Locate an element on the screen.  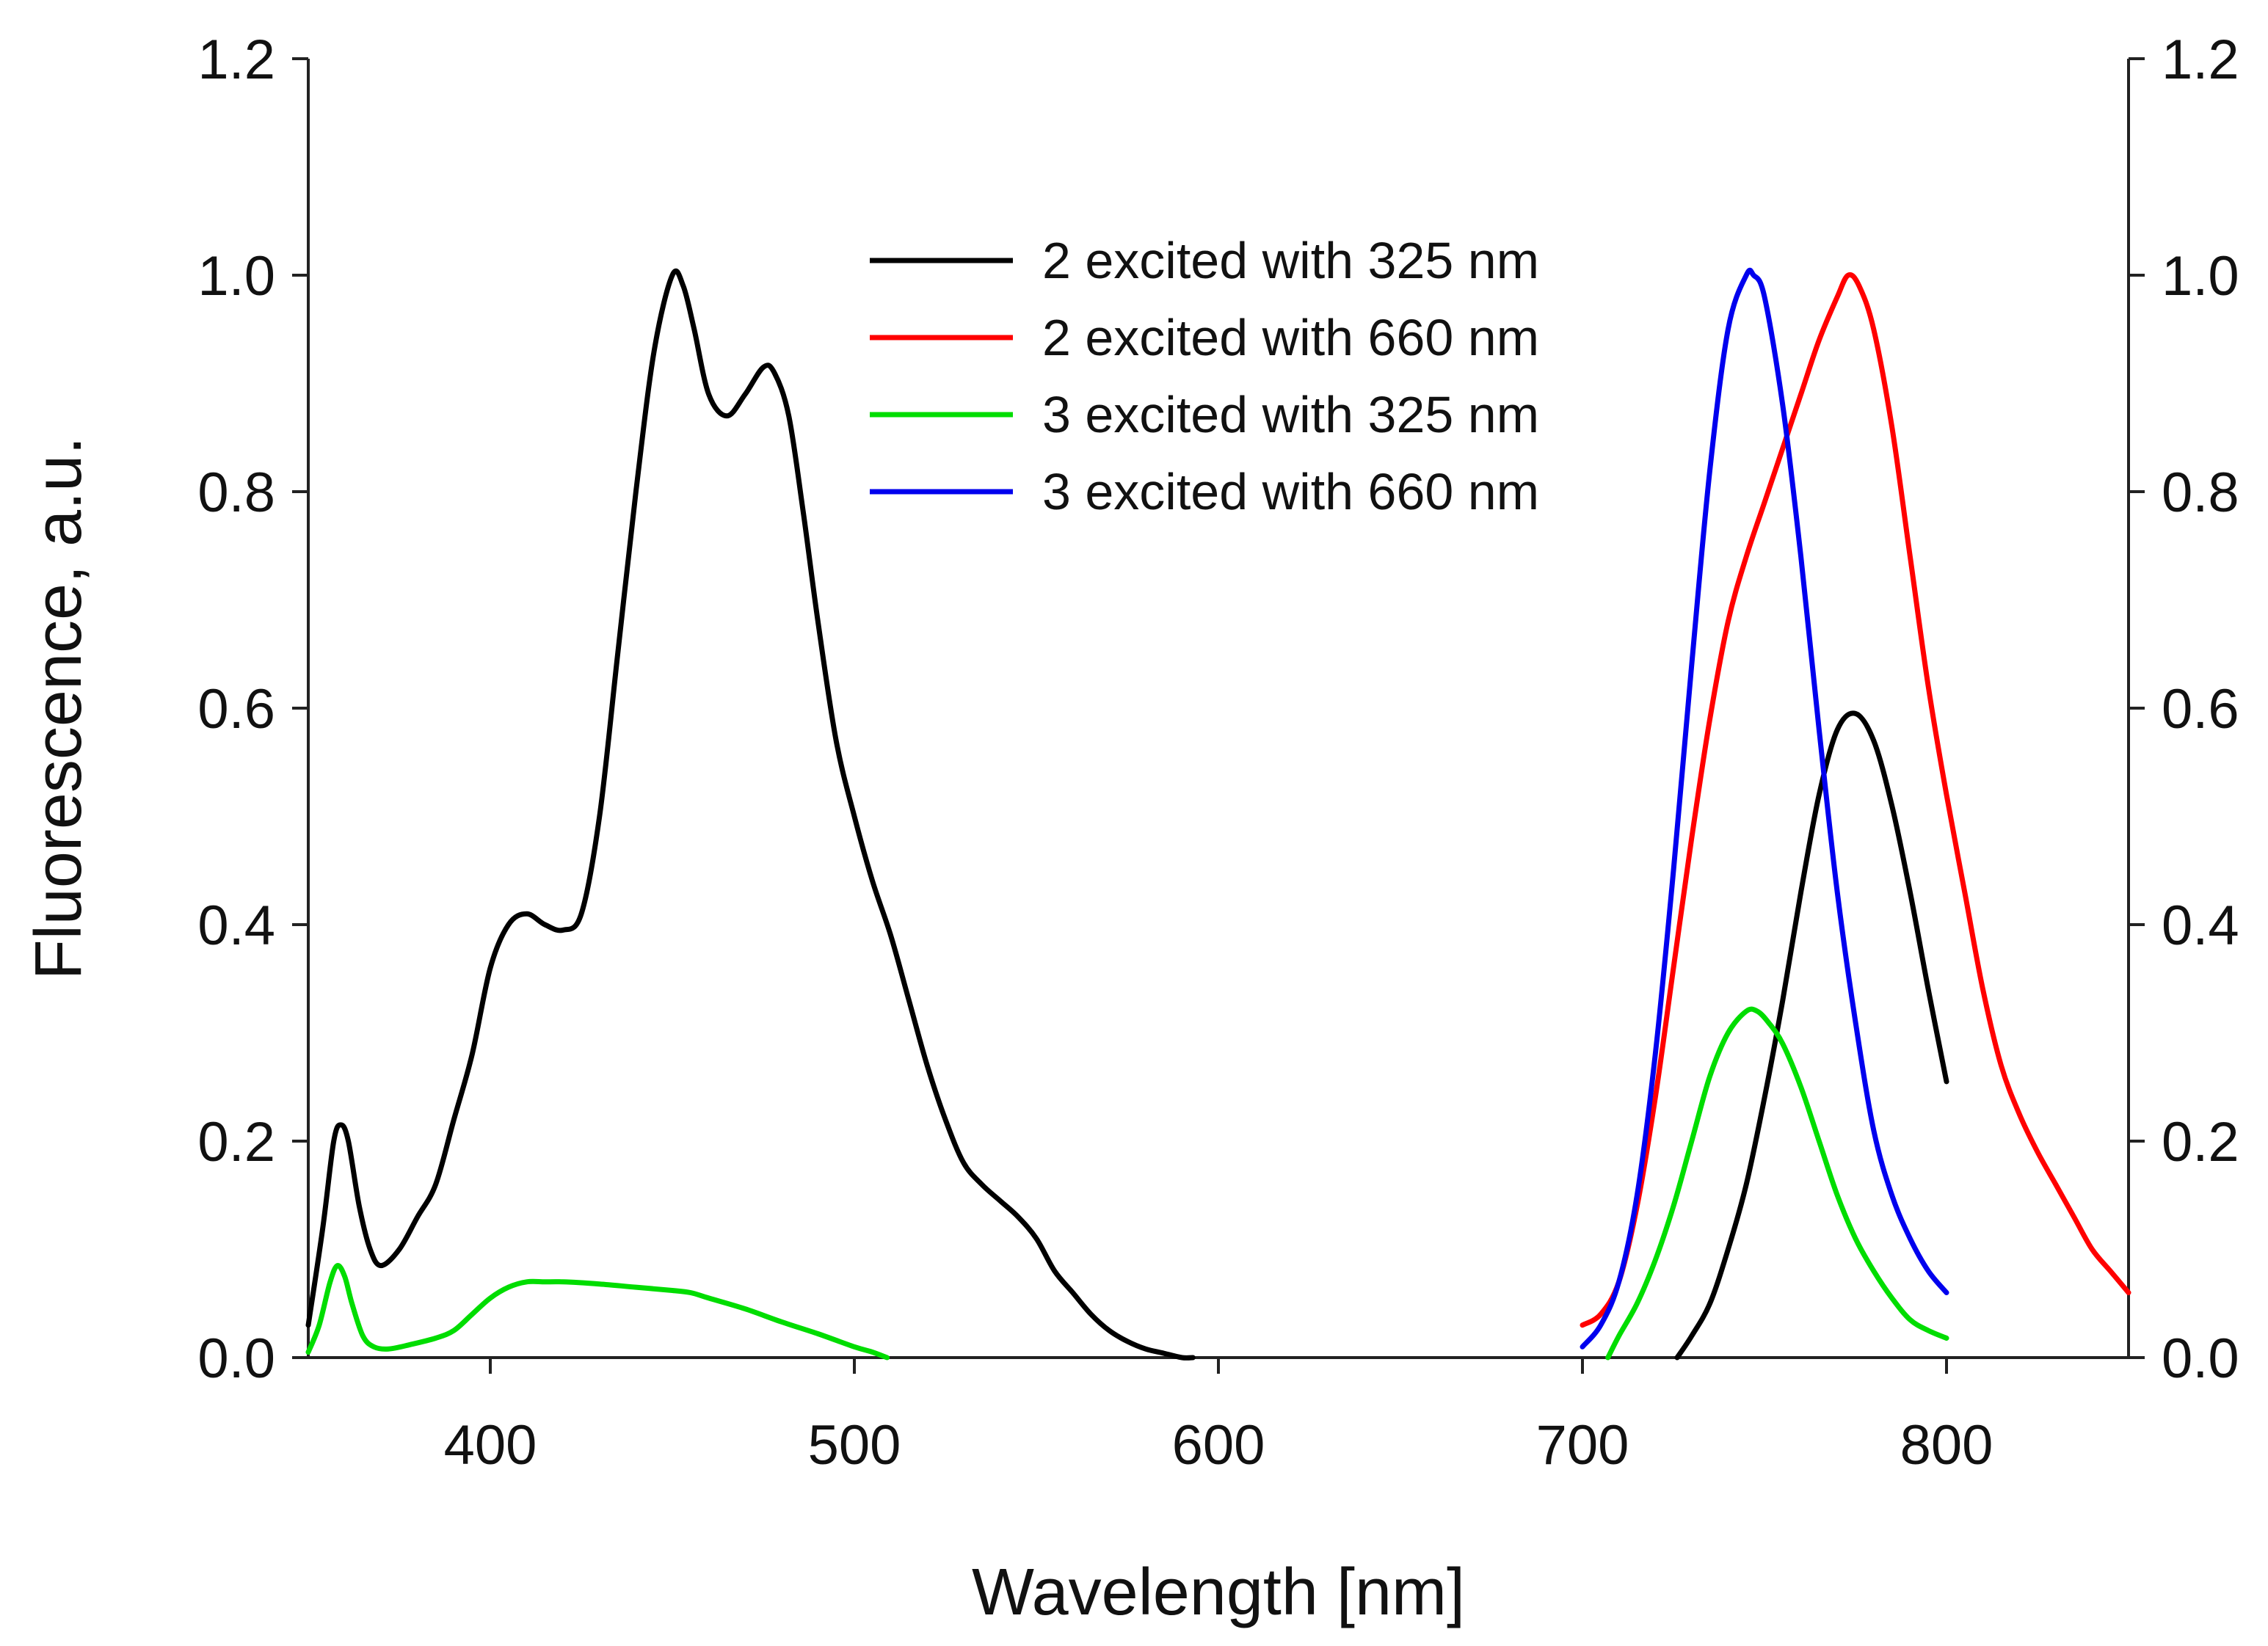
y-tick-label-left: 1.0 is located at coordinates (236, 276).